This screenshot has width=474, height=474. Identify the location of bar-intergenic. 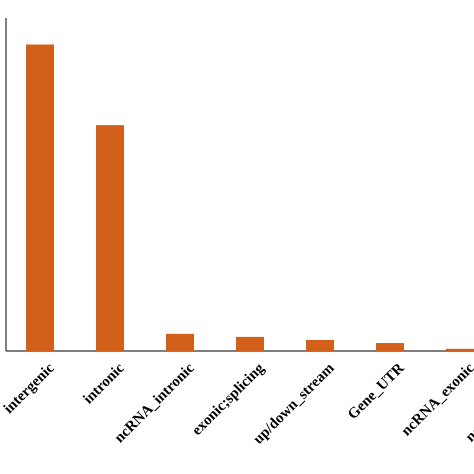
(40, 197).